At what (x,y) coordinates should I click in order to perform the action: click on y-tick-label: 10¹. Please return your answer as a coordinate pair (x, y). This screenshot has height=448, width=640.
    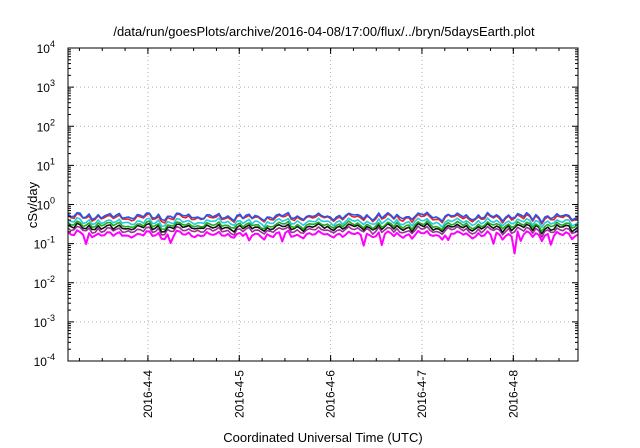
    Looking at the image, I should click on (46, 164).